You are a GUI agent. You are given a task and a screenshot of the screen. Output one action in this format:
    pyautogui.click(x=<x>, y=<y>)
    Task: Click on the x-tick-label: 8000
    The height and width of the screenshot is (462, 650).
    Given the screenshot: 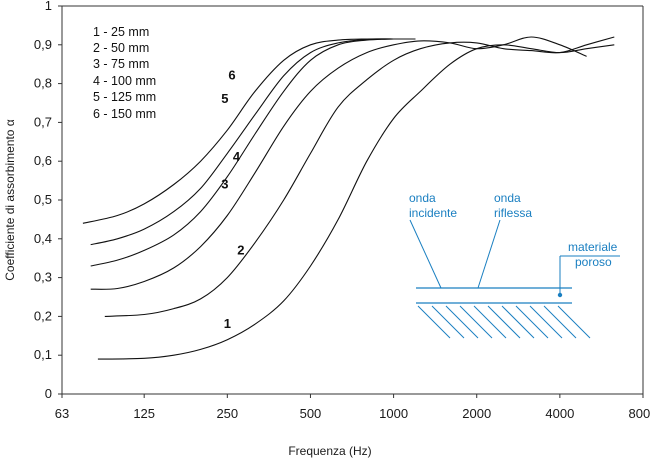 What is the action you would take?
    pyautogui.click(x=639, y=413)
    